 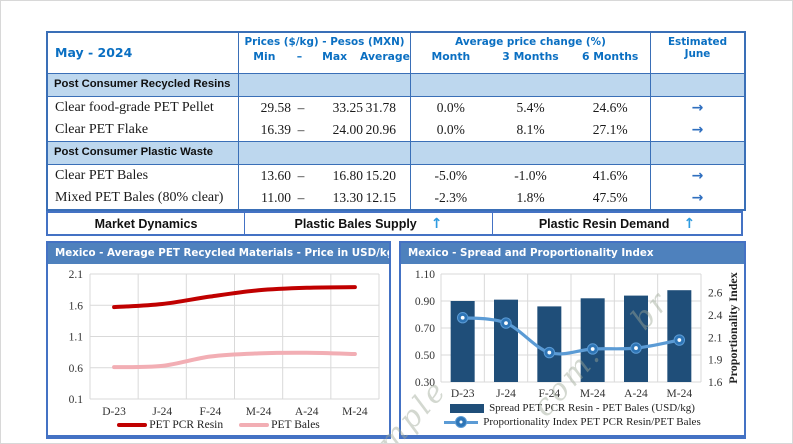 What do you see at coordinates (715, 361) in the screenshot?
I see `svg-text: 1.9` at bounding box center [715, 361].